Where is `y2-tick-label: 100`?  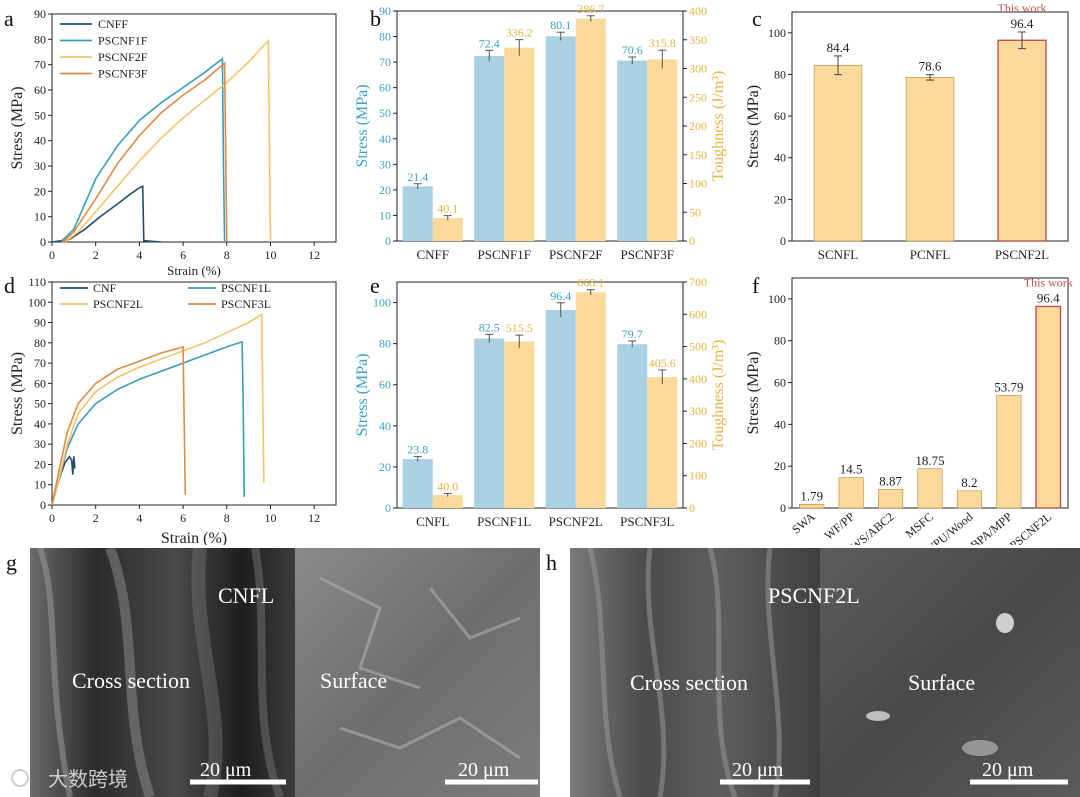
y2-tick-label: 100 is located at coordinates (698, 476).